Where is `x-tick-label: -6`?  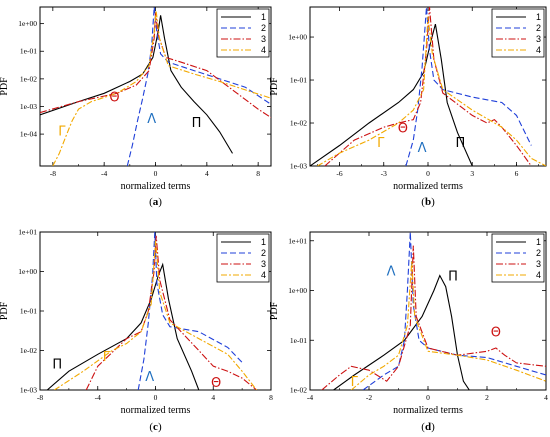 x-tick-label: -6 is located at coordinates (339, 173).